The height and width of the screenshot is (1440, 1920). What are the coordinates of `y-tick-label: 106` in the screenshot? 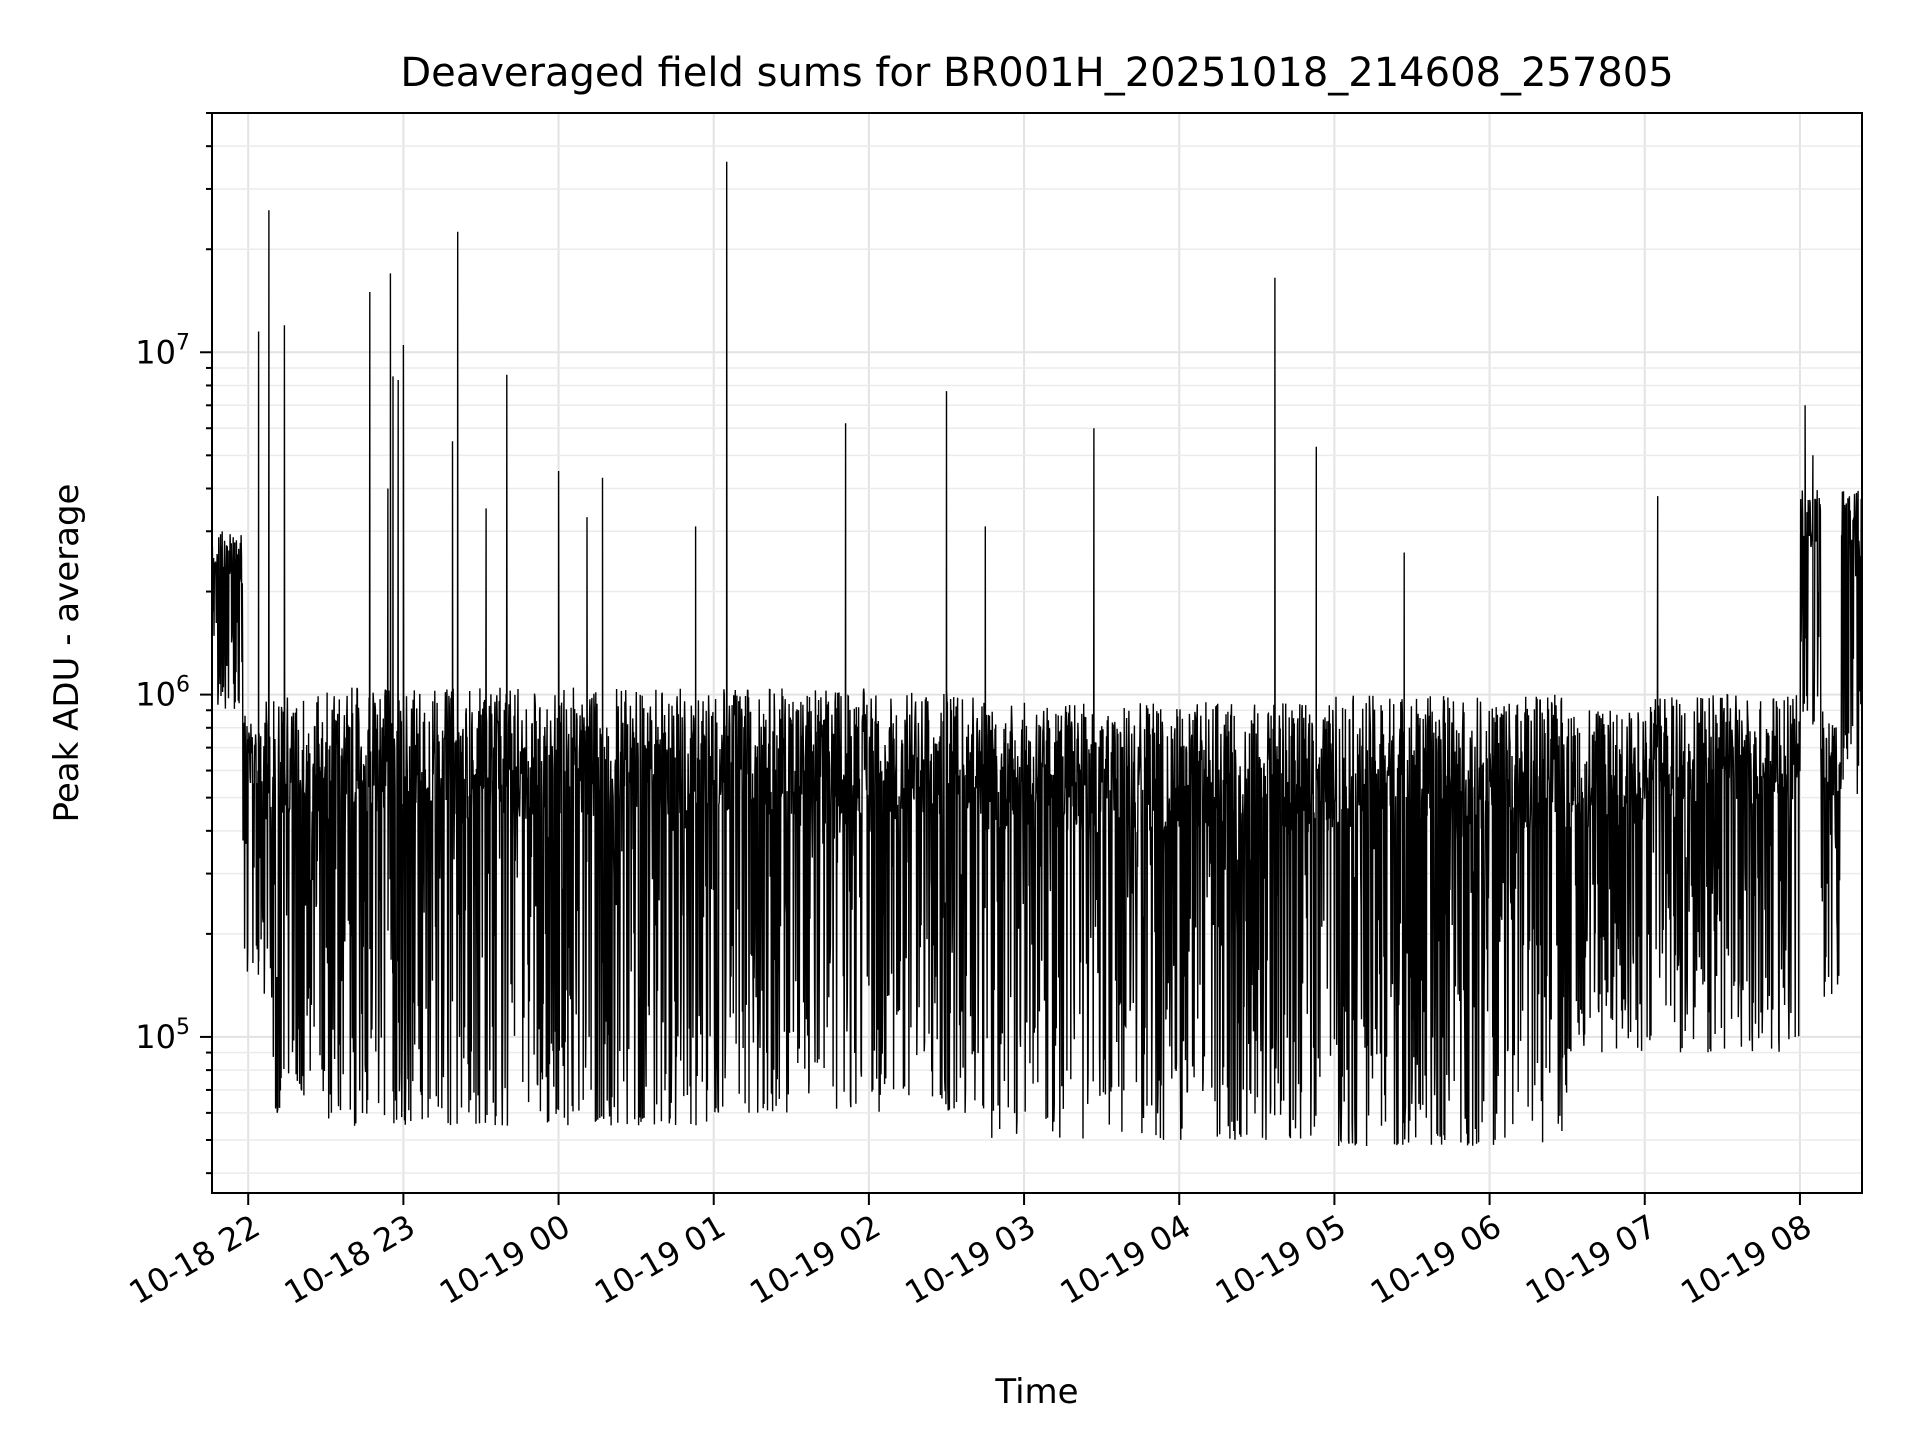 It's located at (162, 693).